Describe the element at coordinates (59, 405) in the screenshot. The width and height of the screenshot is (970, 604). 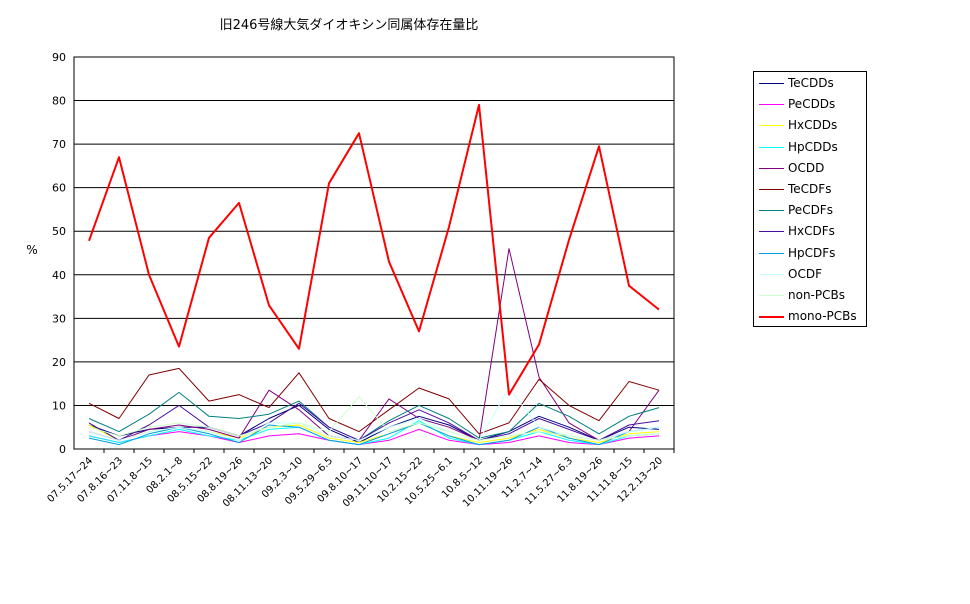
I see `y-tick-label: 10` at that location.